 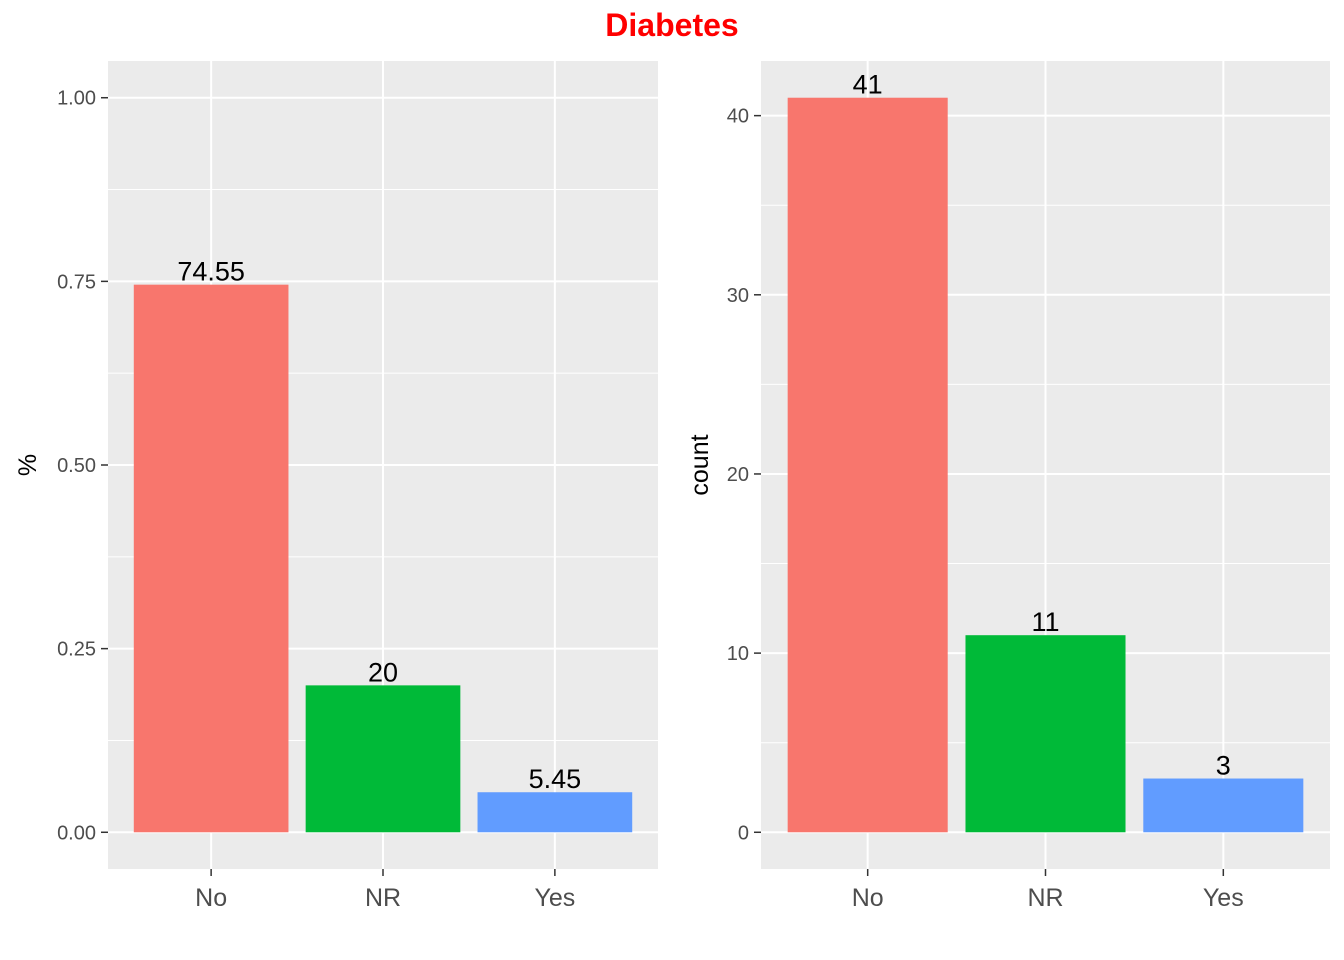 I want to click on data-label: 74.55, so click(x=211, y=272).